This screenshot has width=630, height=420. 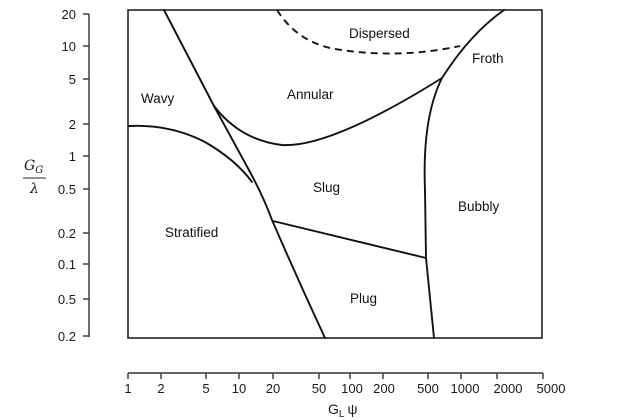 What do you see at coordinates (379, 33) in the screenshot?
I see `region-label-dispersed: Dispersed` at bounding box center [379, 33].